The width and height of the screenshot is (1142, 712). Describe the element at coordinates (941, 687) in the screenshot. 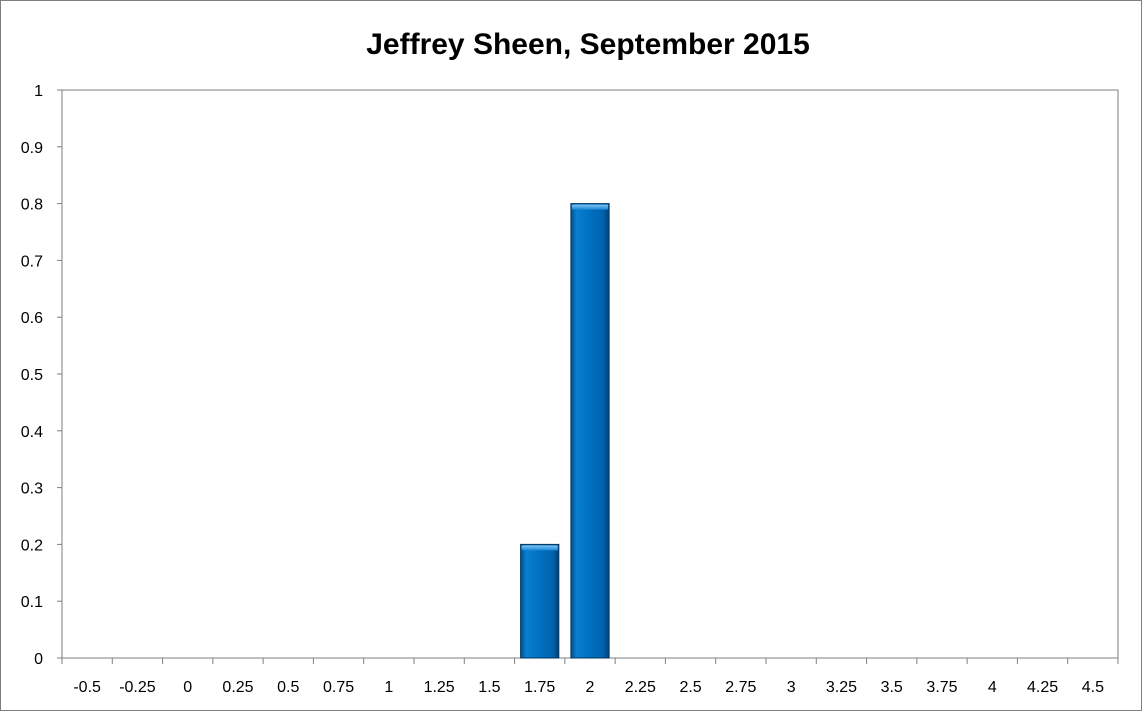

I see `x-tick-label: 3.75` at that location.